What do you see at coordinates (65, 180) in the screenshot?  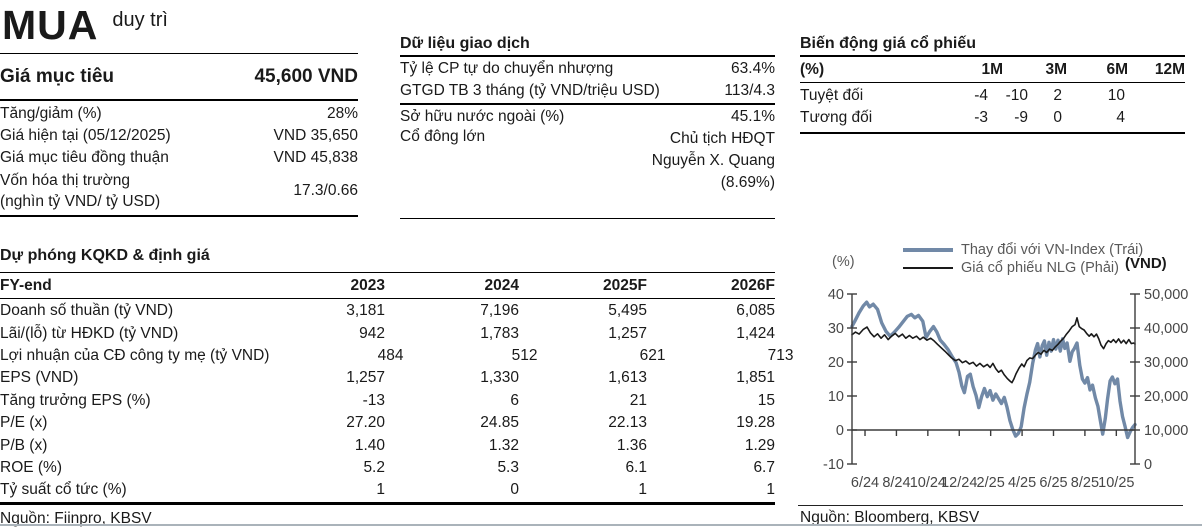 I see `row-label-line: Vốn hóa thị trường` at bounding box center [65, 180].